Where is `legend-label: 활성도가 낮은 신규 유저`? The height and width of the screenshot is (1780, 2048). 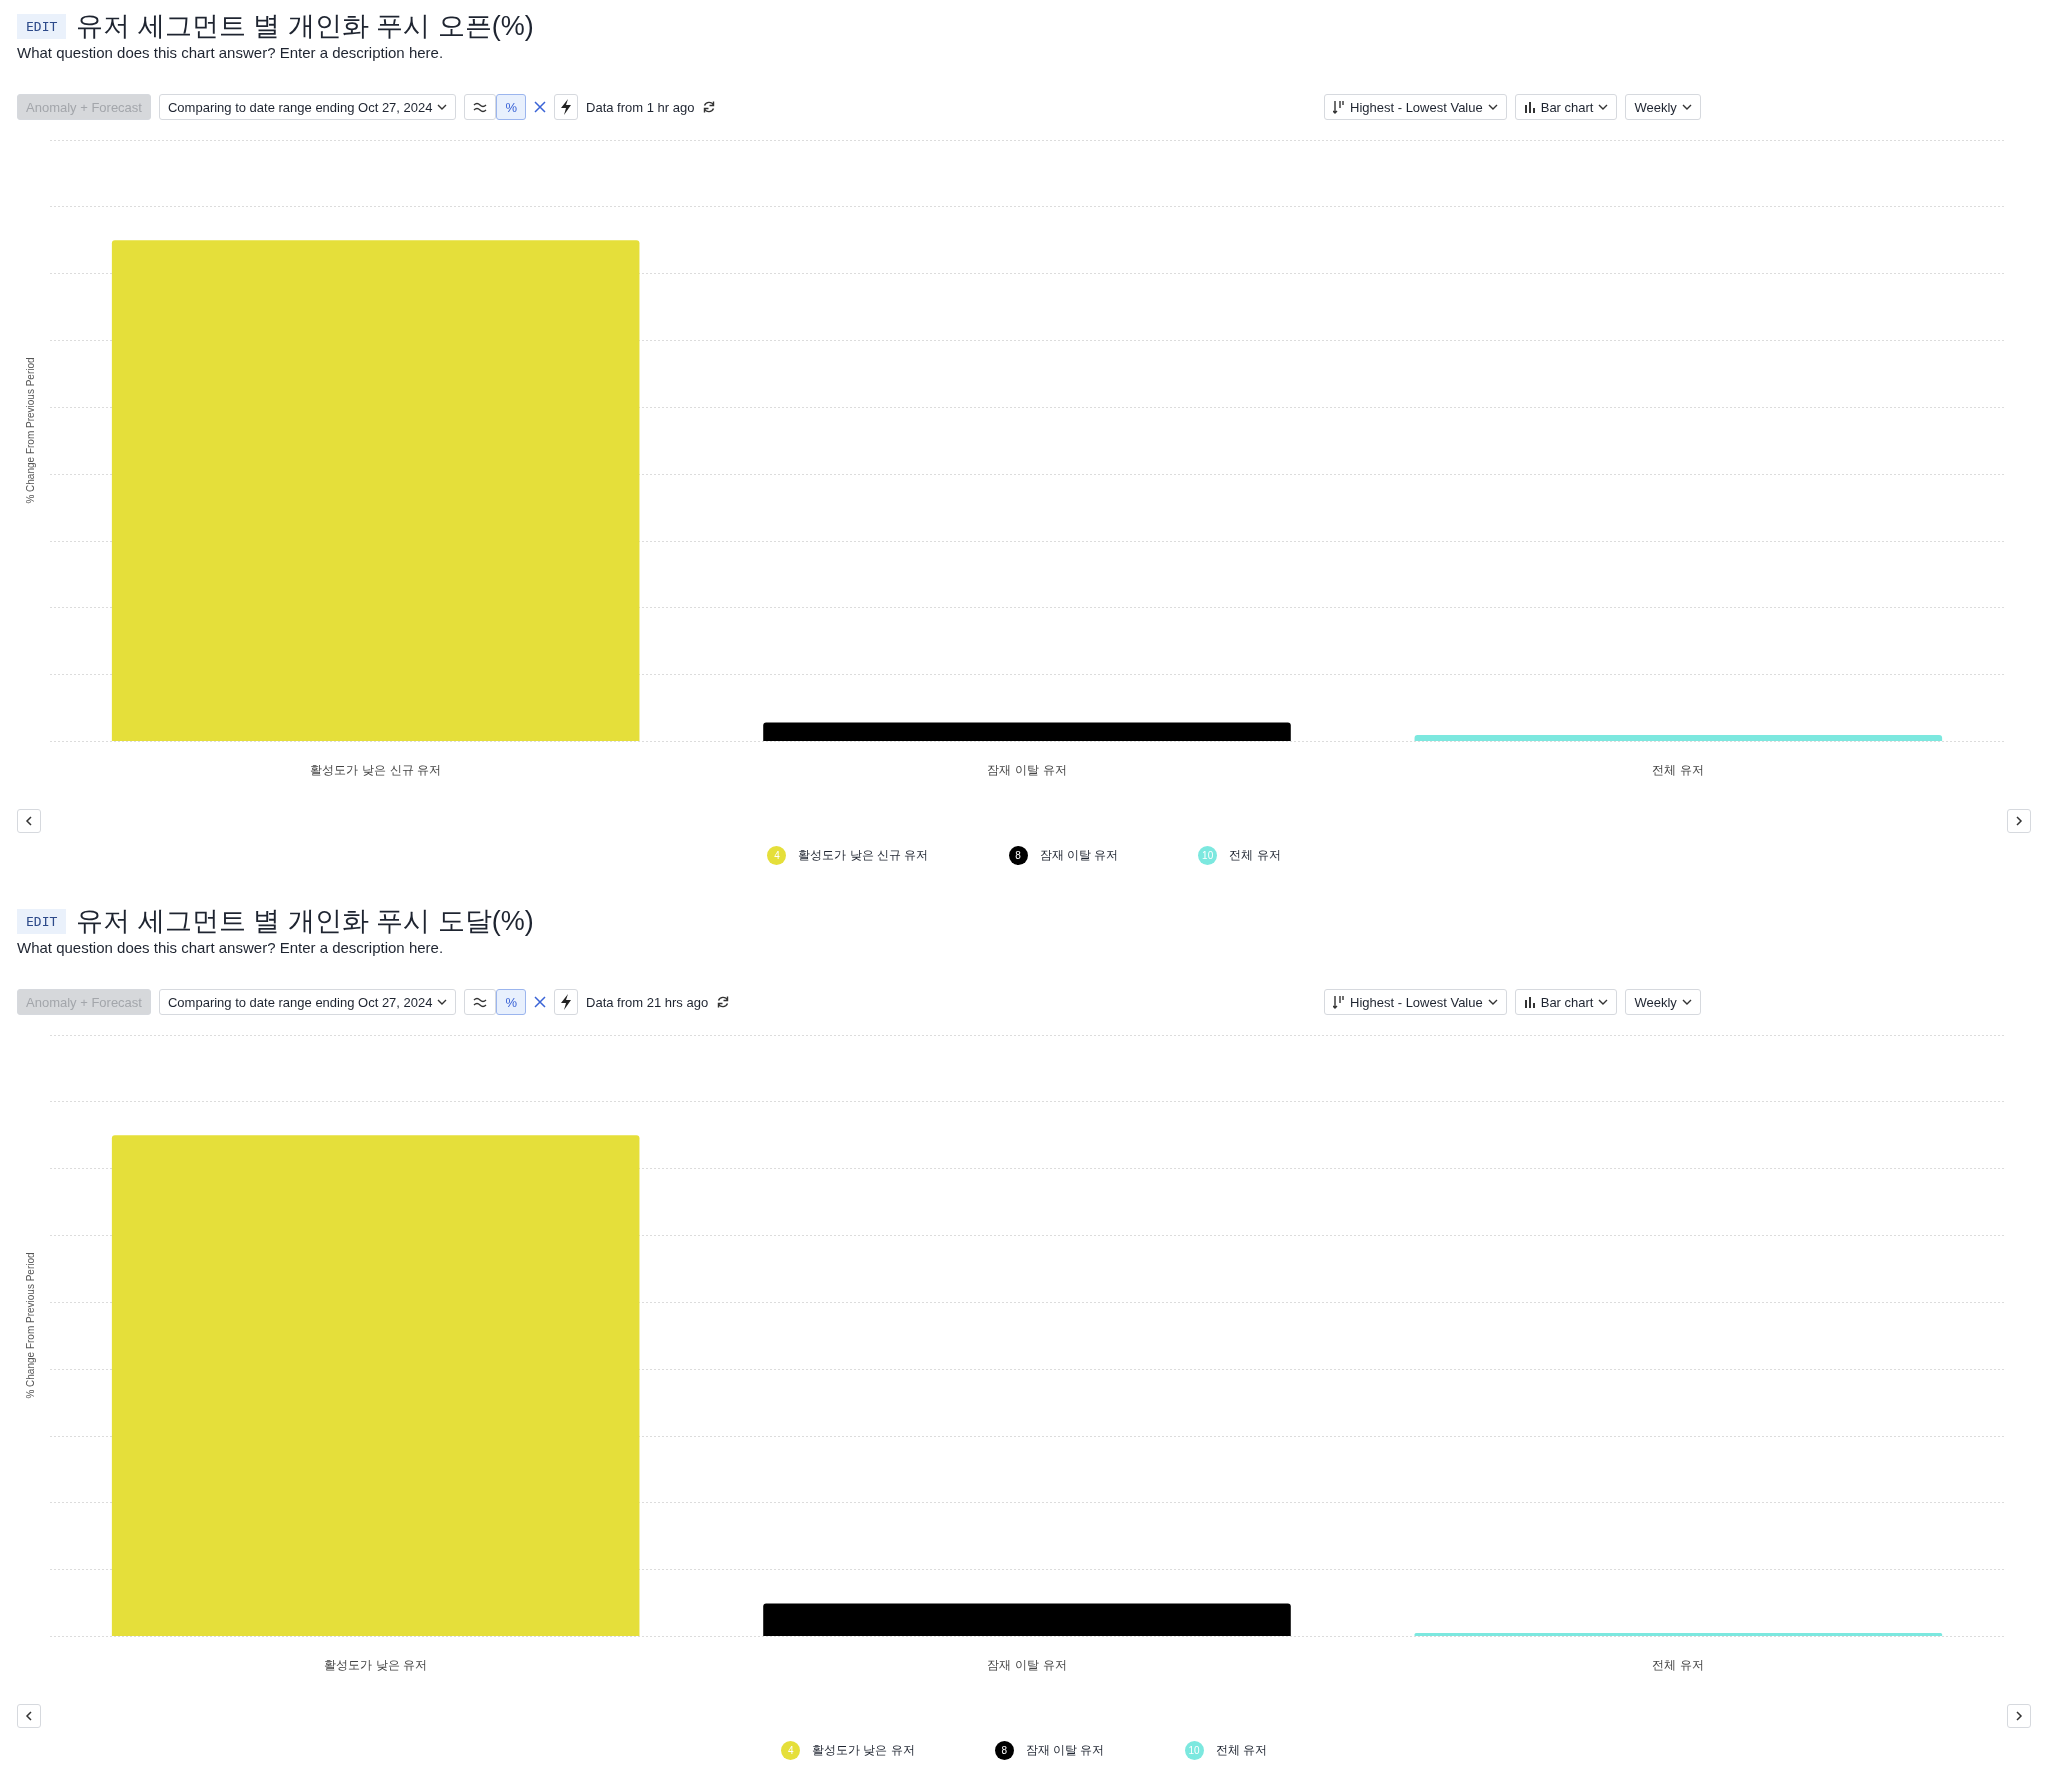 legend-label: 활성도가 낮은 신규 유저 is located at coordinates (863, 855).